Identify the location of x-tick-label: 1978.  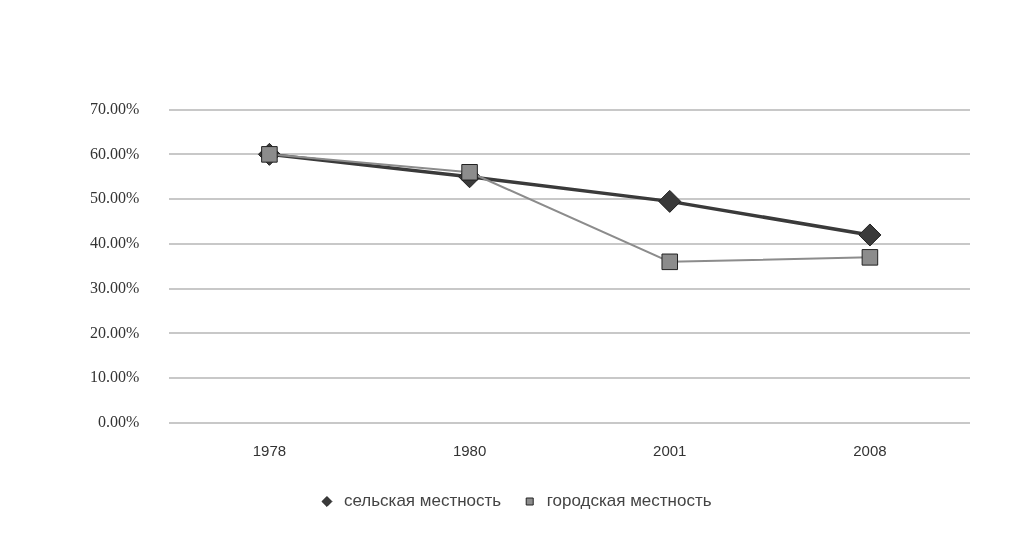
(269, 451).